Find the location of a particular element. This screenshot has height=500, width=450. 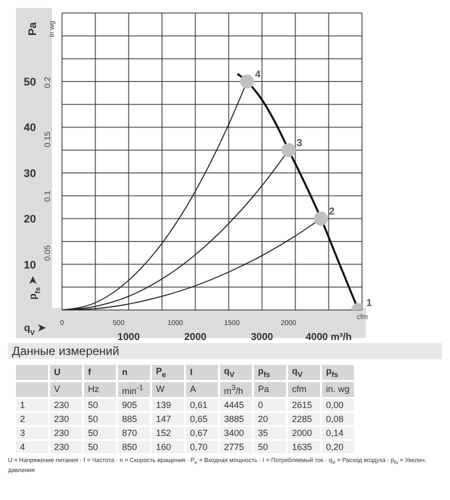

y-tick-label: 20 is located at coordinates (30, 220).